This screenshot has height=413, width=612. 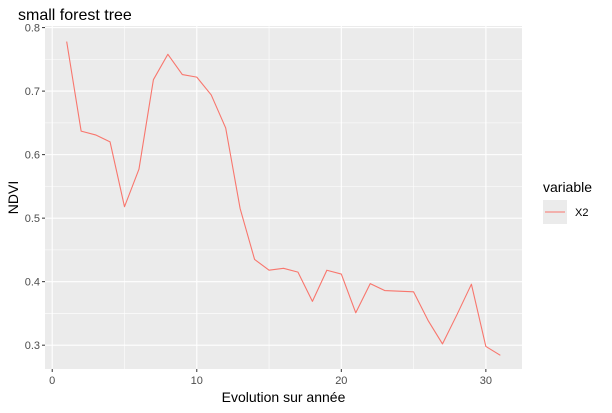 I want to click on y-tick-label: 0.4, so click(x=32, y=283).